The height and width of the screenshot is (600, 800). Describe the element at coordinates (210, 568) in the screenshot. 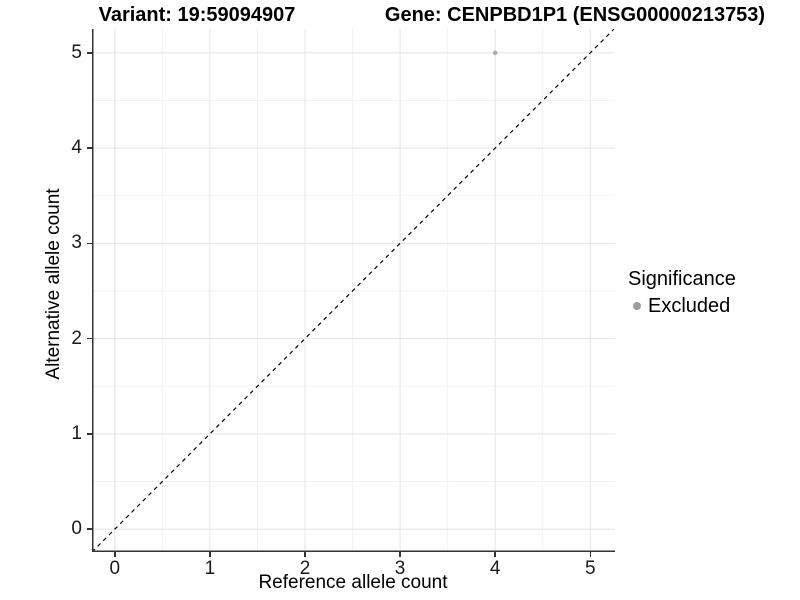

I see `x-tick-label: 1` at that location.